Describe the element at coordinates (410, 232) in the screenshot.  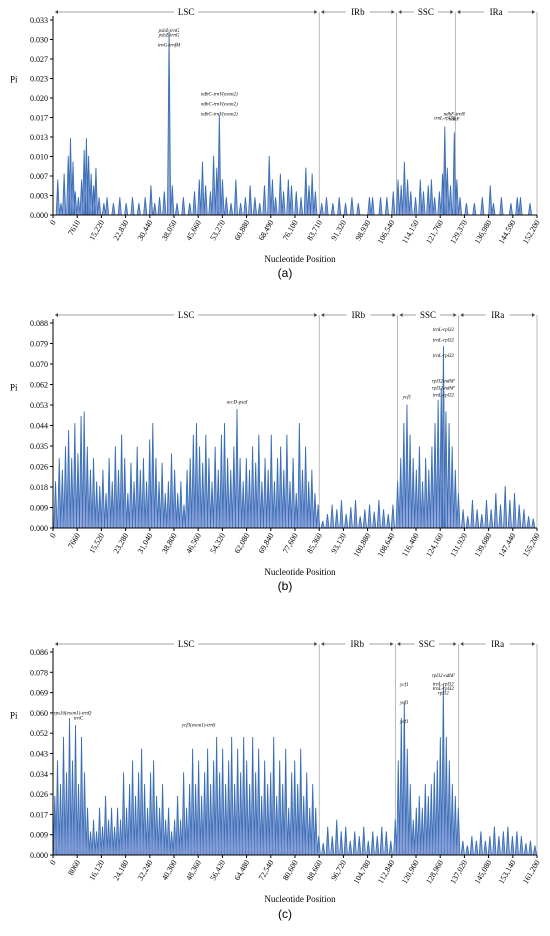
I see `x-tick-label: 114,150` at that location.